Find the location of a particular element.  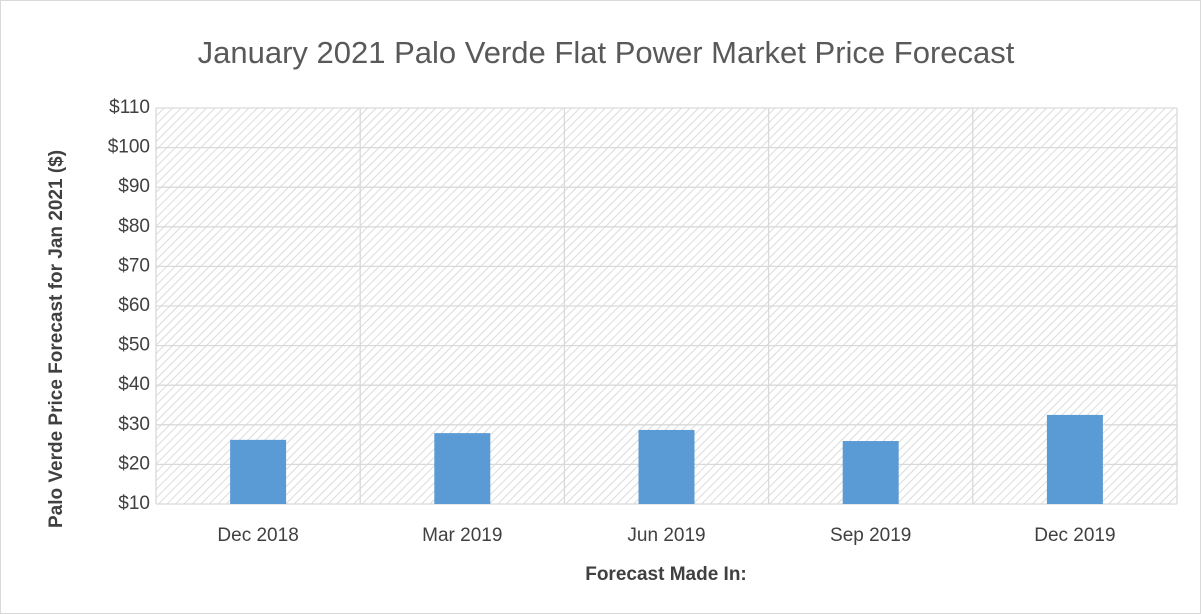

x-tick-label: Mar 2019 is located at coordinates (462, 535).